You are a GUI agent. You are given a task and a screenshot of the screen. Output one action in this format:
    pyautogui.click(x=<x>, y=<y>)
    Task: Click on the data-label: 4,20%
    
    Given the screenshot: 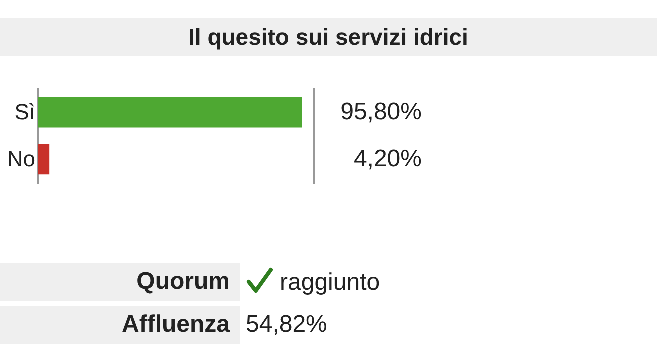 What is the action you would take?
    pyautogui.click(x=388, y=158)
    